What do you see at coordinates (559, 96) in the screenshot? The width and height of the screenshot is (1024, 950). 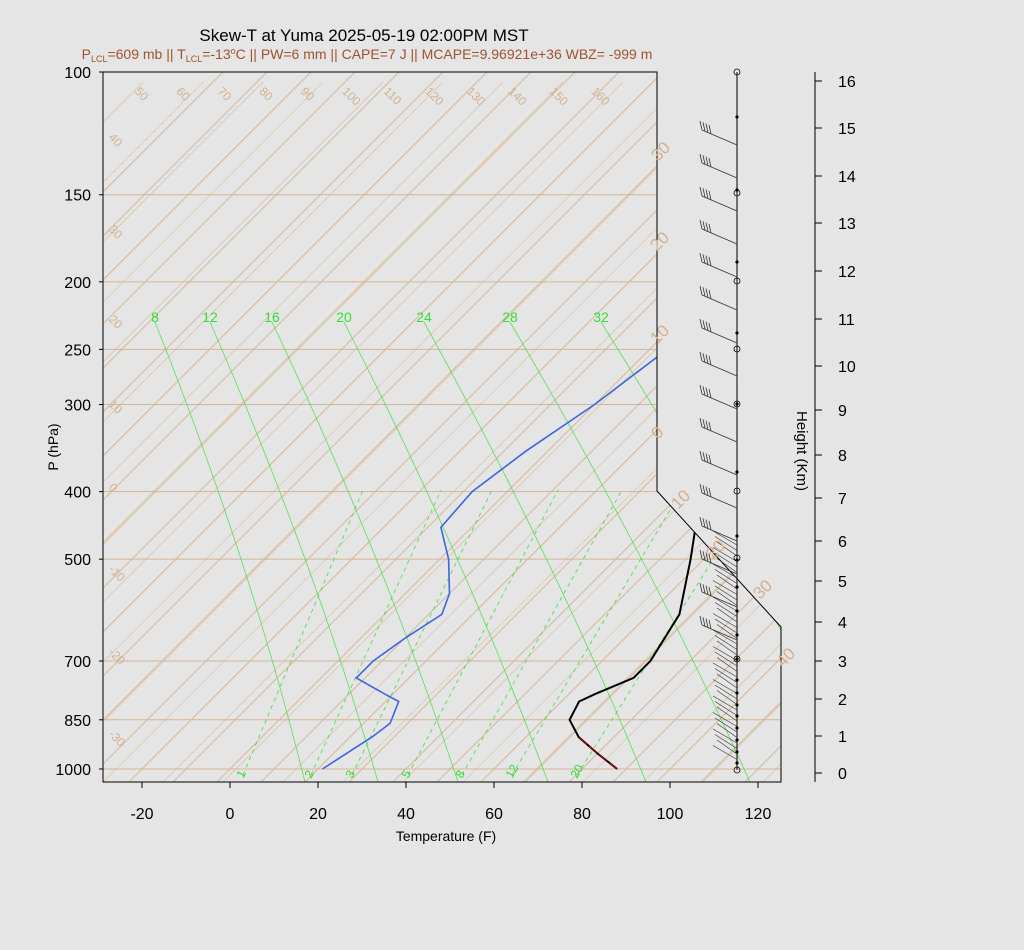 I see `isotherm-label: 150` at bounding box center [559, 96].